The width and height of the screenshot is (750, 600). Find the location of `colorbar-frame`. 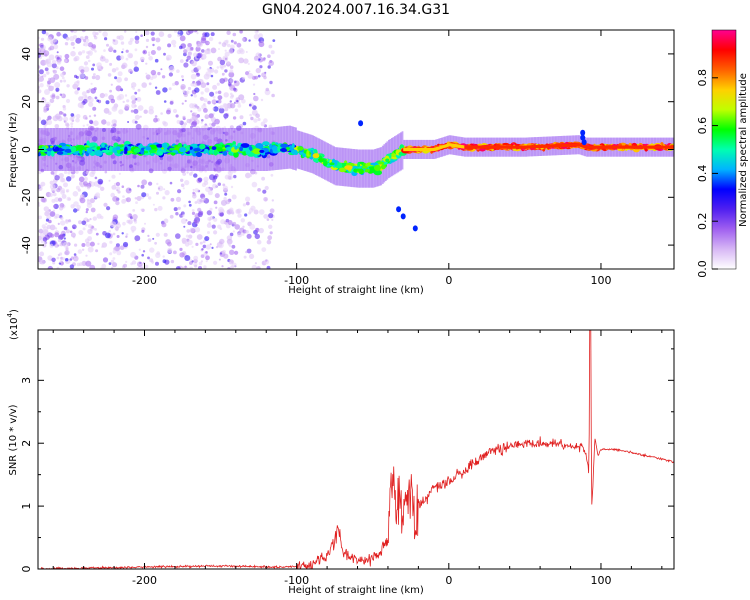

colorbar-frame is located at coordinates (724, 149).